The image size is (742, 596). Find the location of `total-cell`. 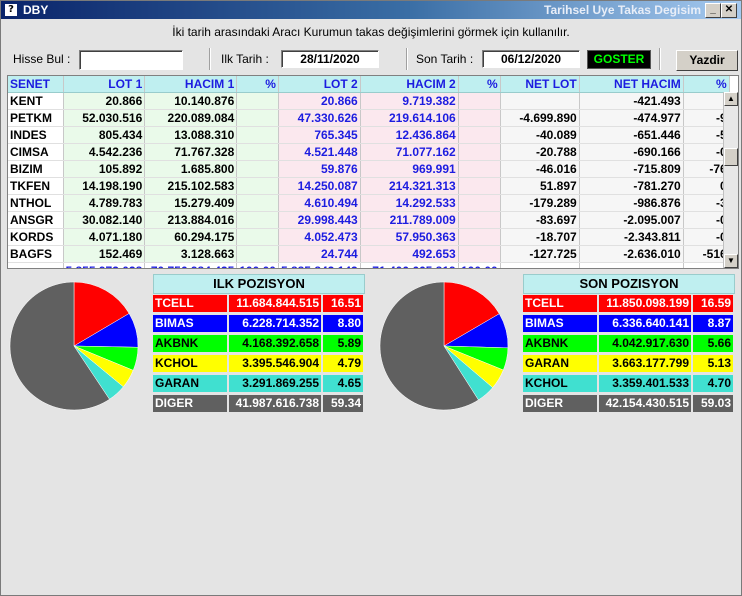

total-cell is located at coordinates (540, 265).